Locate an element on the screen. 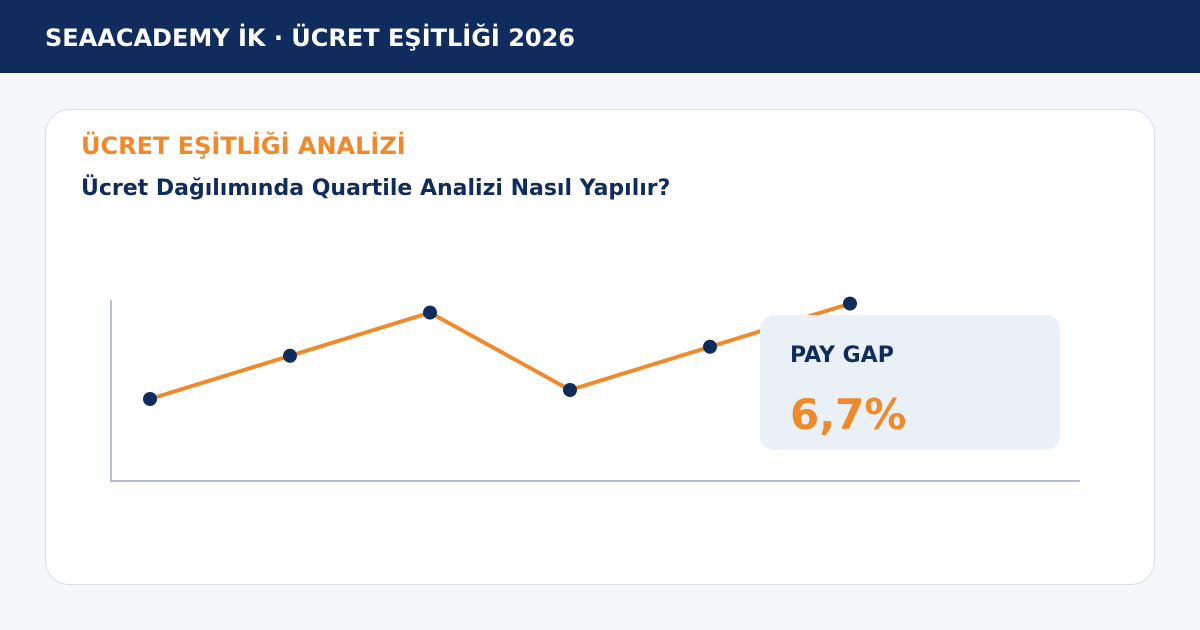 This screenshot has width=1200, height=630. header-title: SEAACADEMY İK · ÜCRET EŞİTLİĞİ 2026 is located at coordinates (600, 36).